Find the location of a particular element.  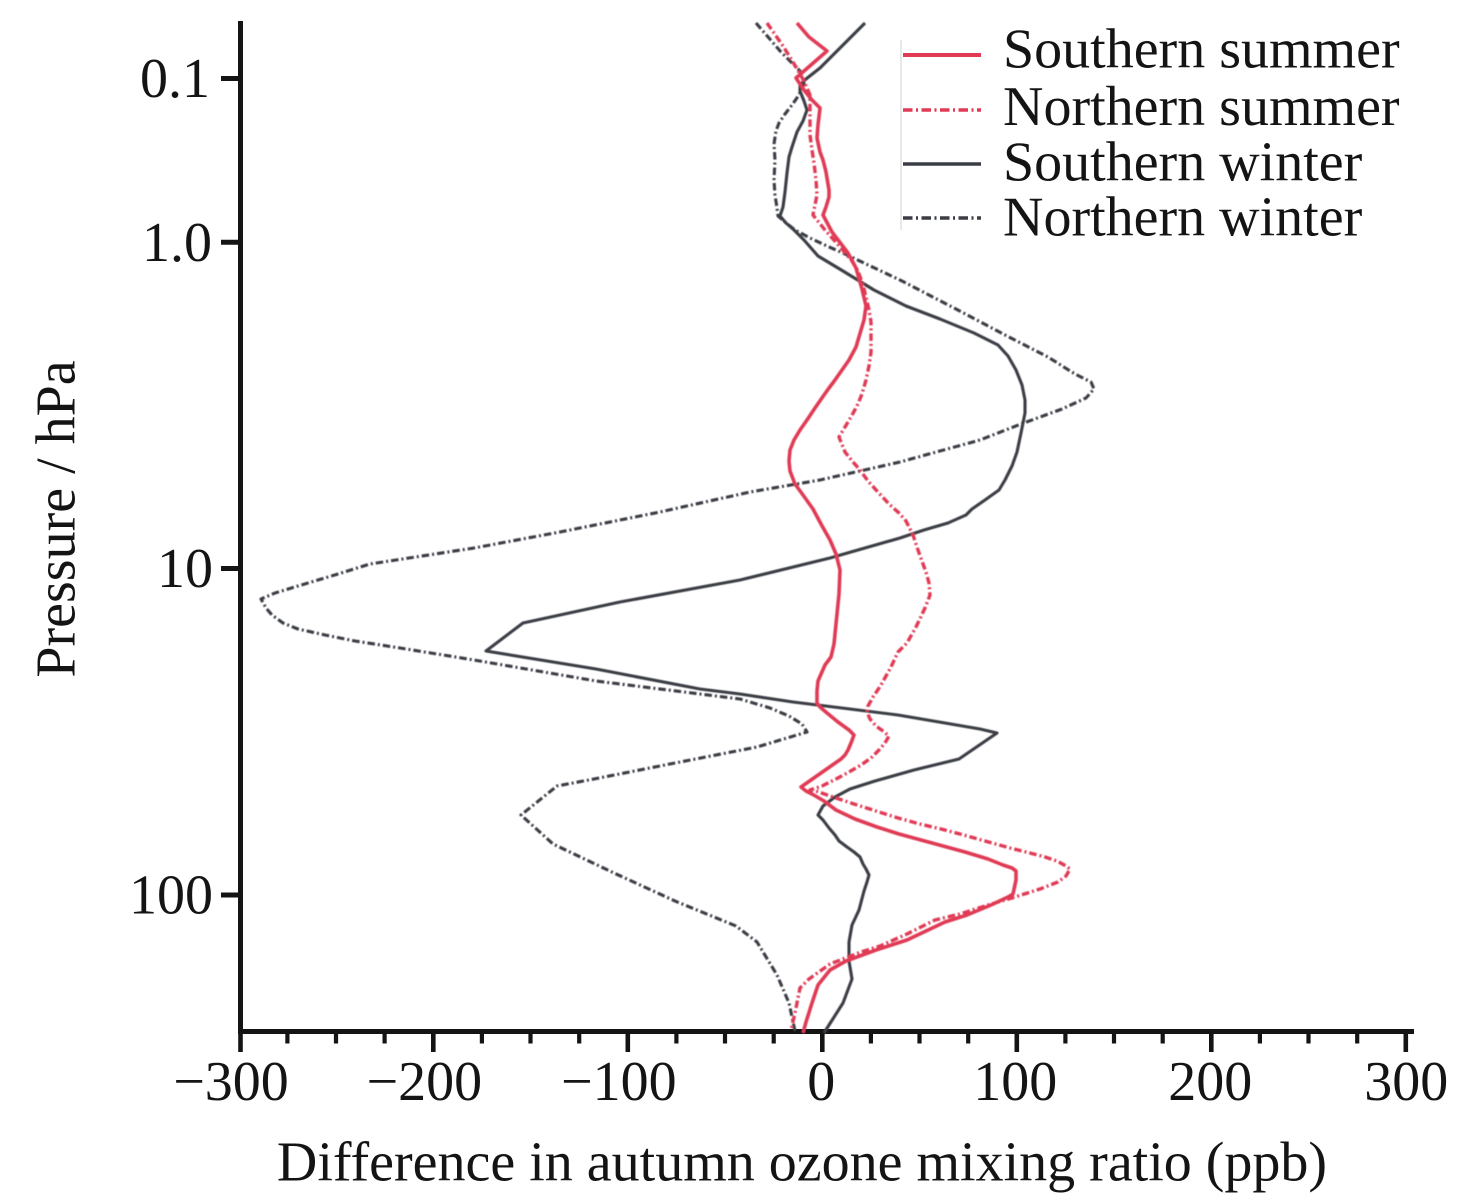

svg-text: −300 is located at coordinates (231, 1082).